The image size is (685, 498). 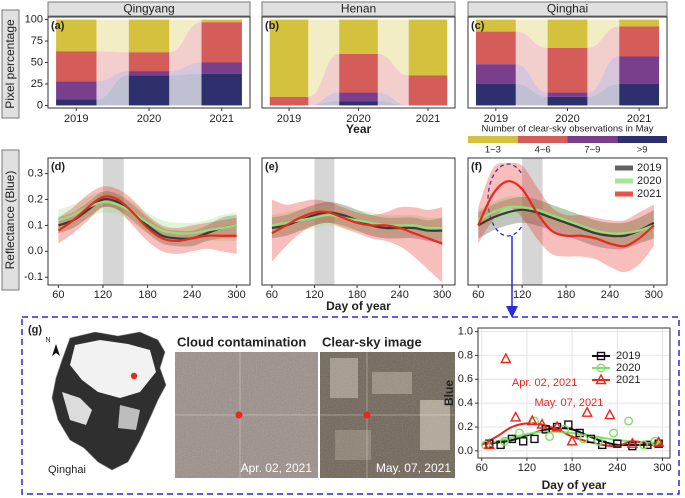 I want to click on x-axis-label: Day of year, so click(x=358, y=306).